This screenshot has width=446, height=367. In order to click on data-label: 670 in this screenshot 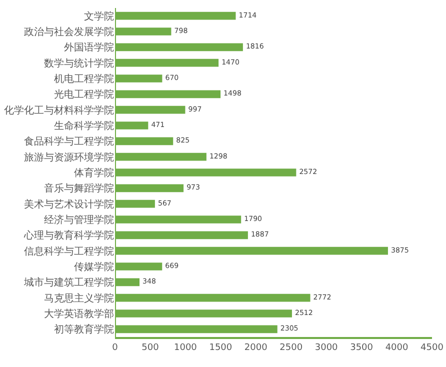, I will do `click(172, 77)`.